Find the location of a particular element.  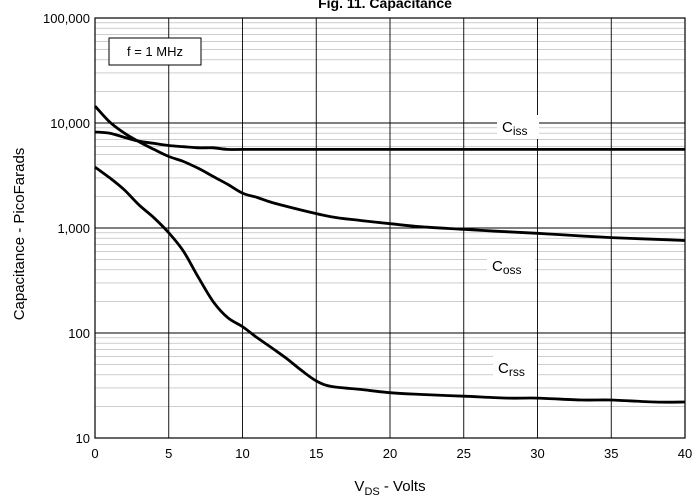

y-axis-label: Capacitance - PicoFarads is located at coordinates (19, 234).